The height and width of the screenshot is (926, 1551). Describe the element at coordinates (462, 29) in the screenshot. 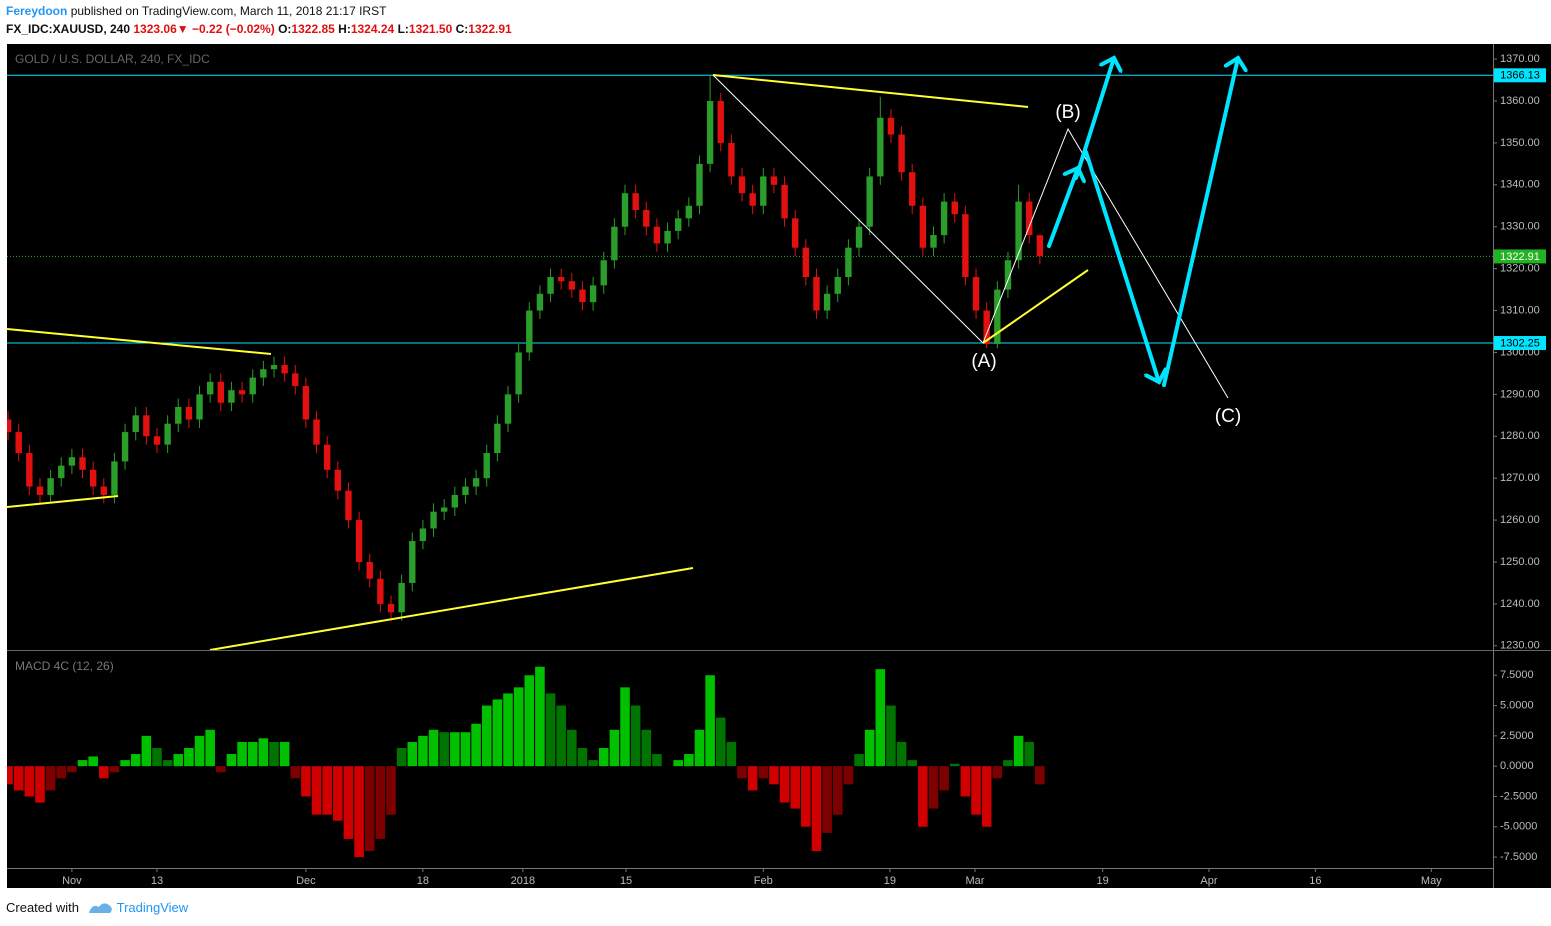

I see `c-label: C:` at that location.